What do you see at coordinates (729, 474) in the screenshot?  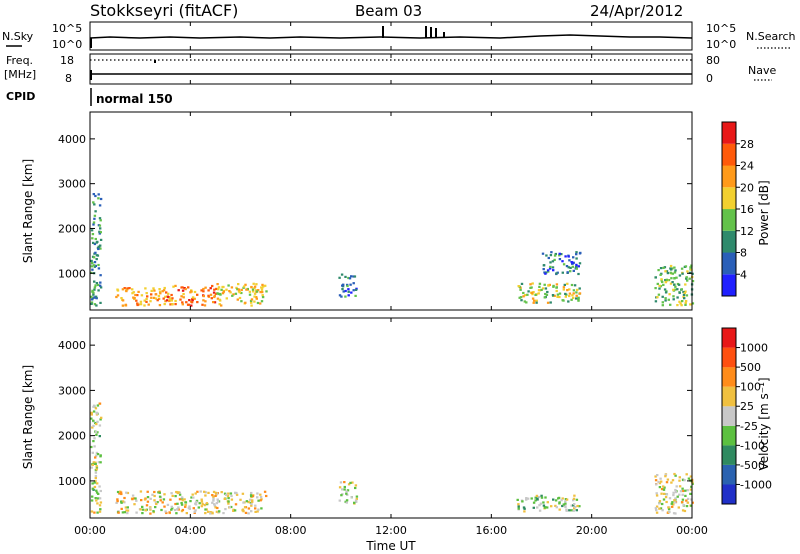 I see `colorbar-swatch` at bounding box center [729, 474].